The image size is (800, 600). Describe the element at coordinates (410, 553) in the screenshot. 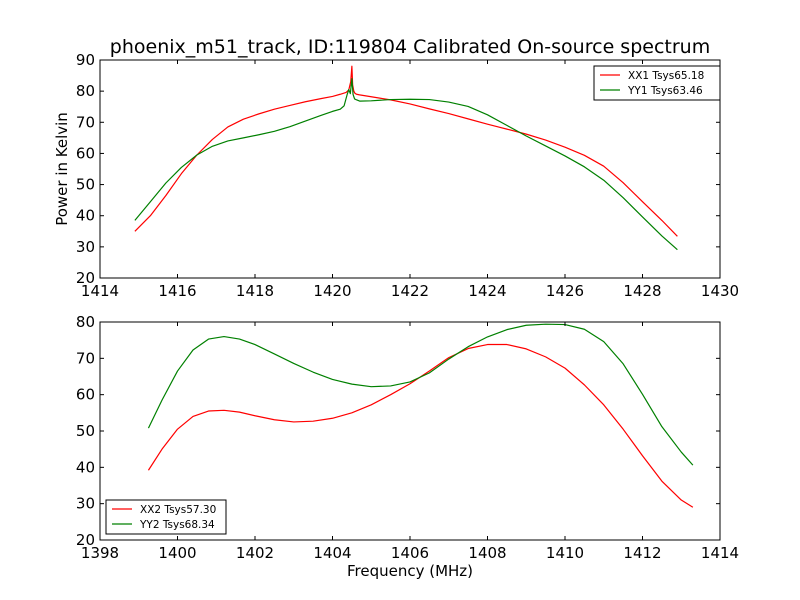

I see `x-tick-label: 1406` at that location.